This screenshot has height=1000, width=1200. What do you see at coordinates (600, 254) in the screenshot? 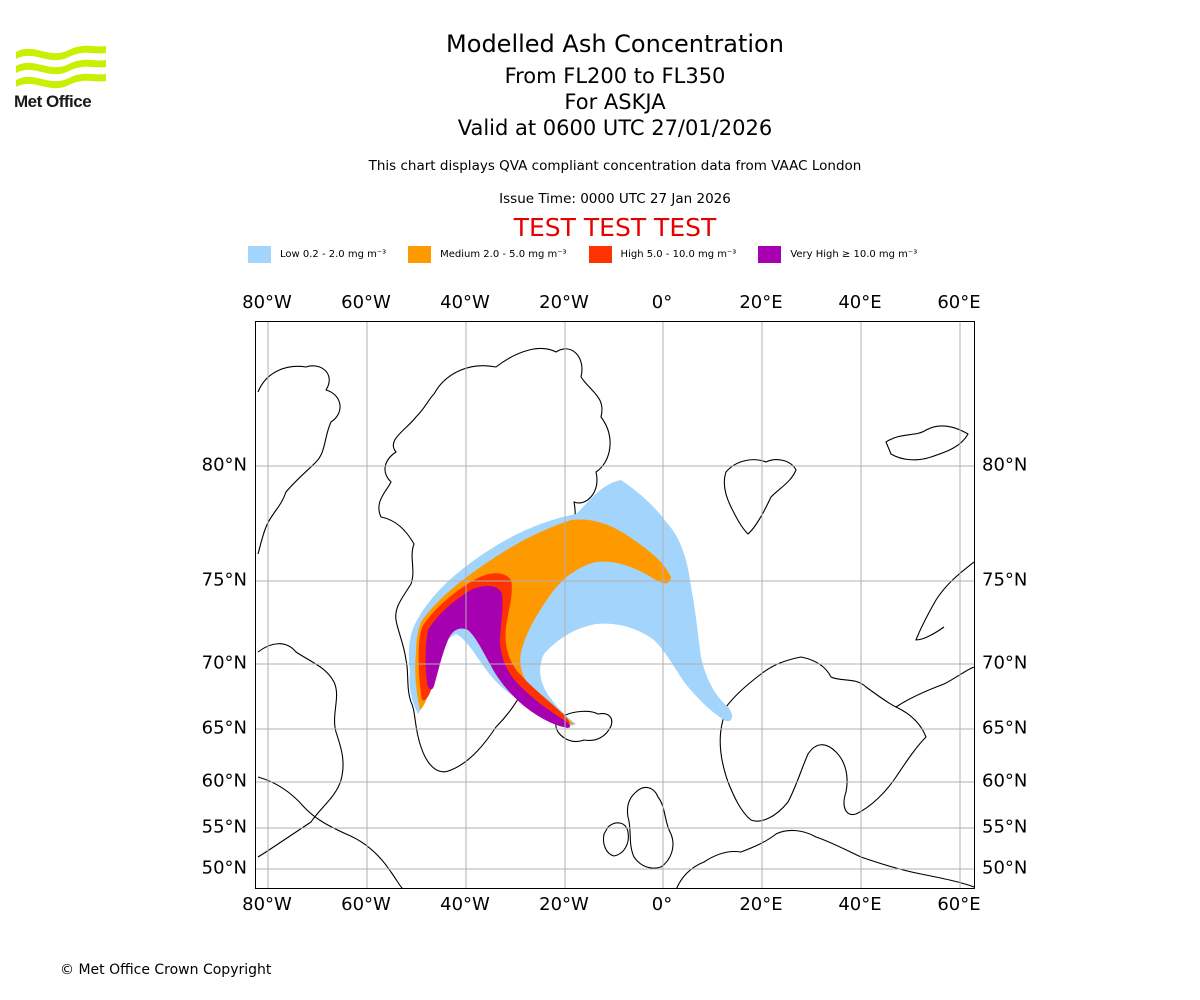
I see `legend-swatch-high` at bounding box center [600, 254].